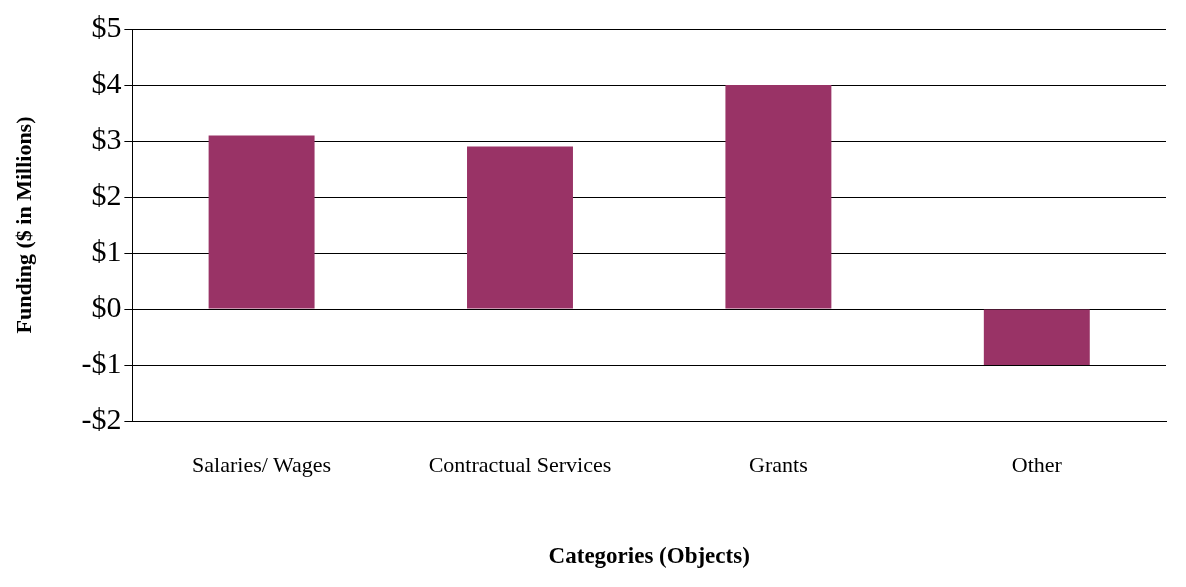 The image size is (1186, 587). I want to click on y-tick-label: $1, so click(106, 250).